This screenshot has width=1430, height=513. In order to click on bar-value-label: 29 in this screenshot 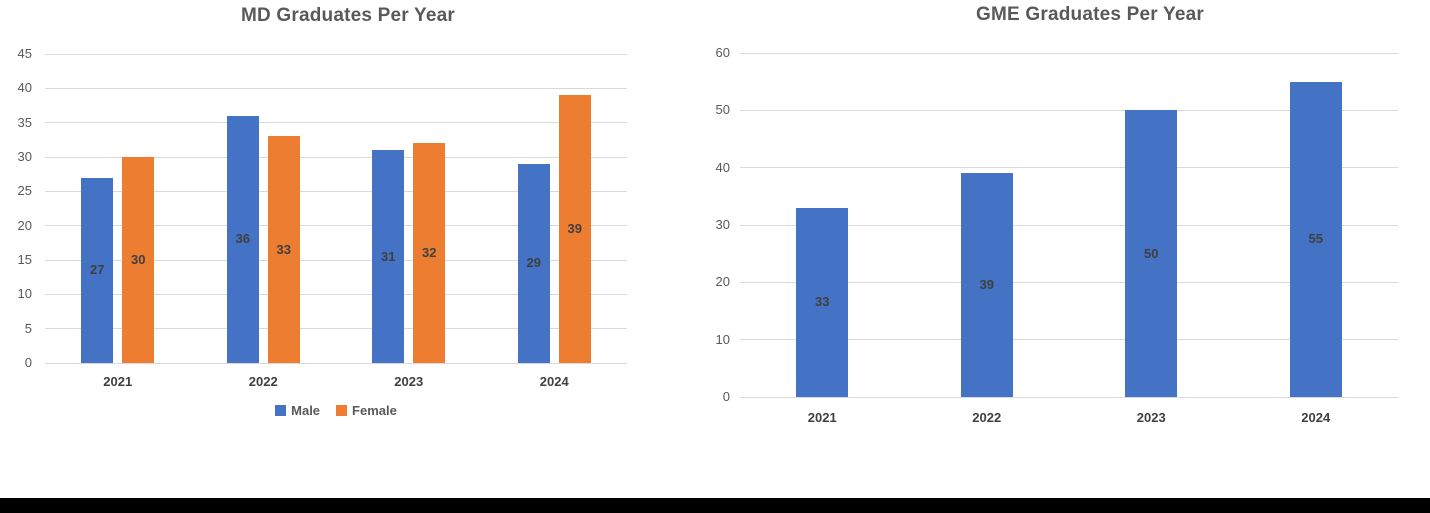, I will do `click(533, 263)`.